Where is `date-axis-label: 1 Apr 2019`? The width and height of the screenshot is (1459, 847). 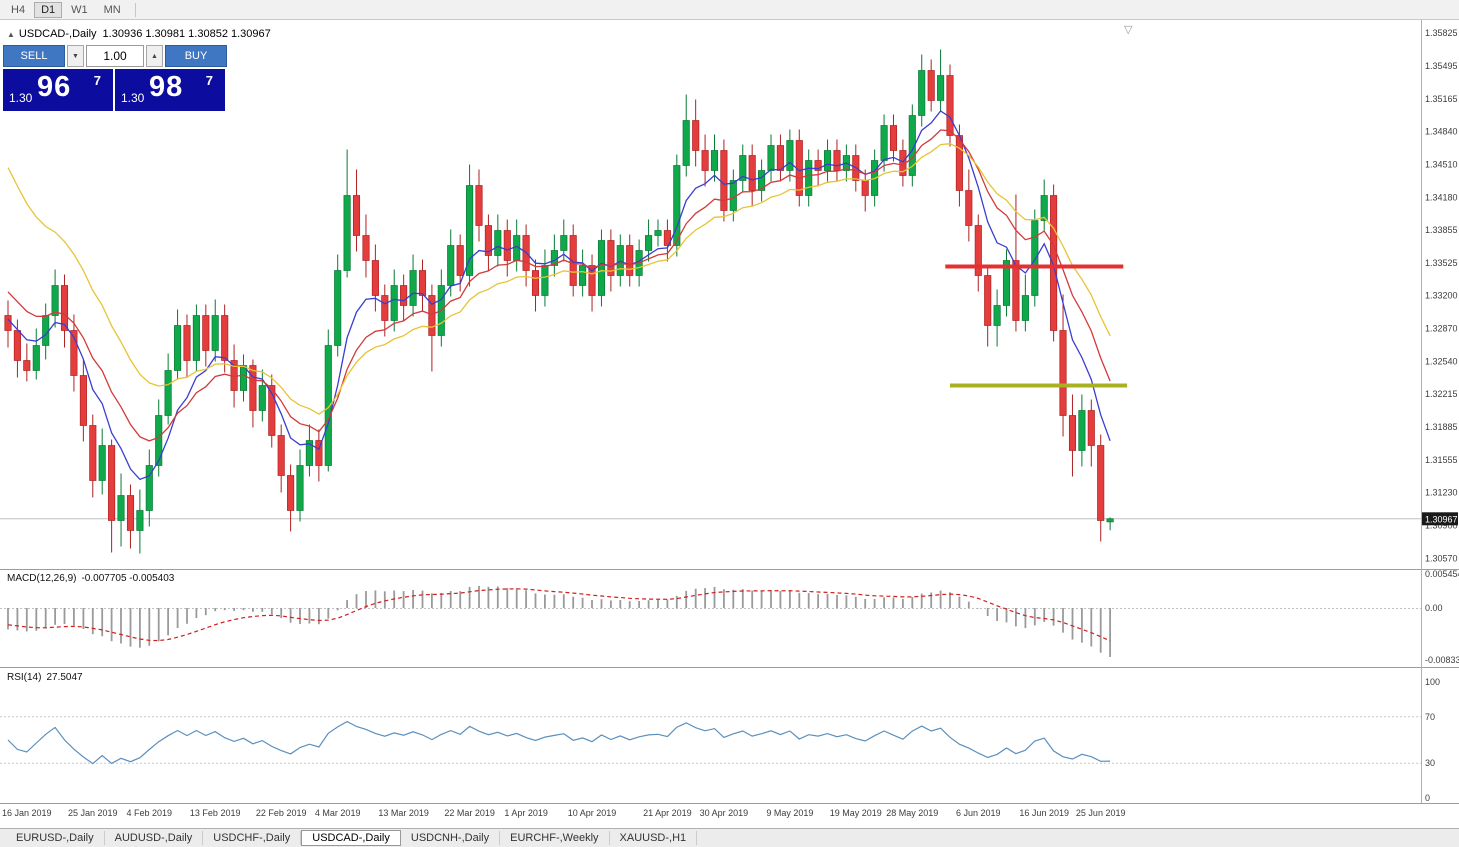 date-axis-label: 1 Apr 2019 is located at coordinates (526, 813).